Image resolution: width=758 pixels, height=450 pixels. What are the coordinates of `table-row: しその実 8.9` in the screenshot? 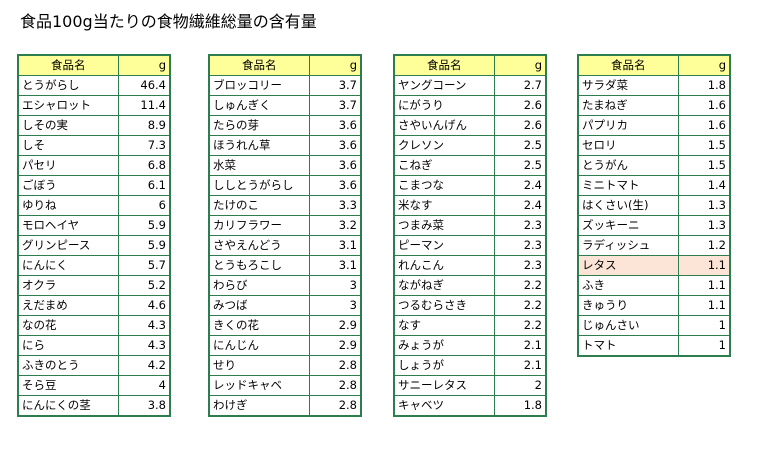 It's located at (94, 125).